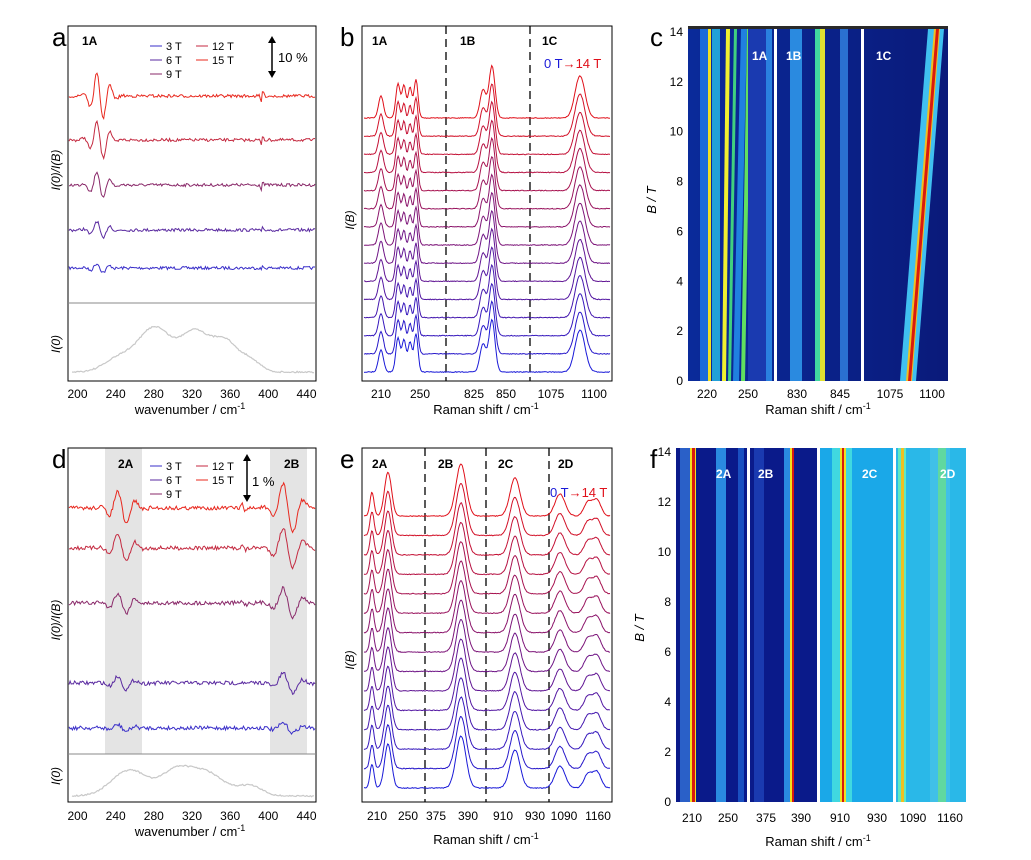  I want to click on panel-a-traces, so click(192, 172).